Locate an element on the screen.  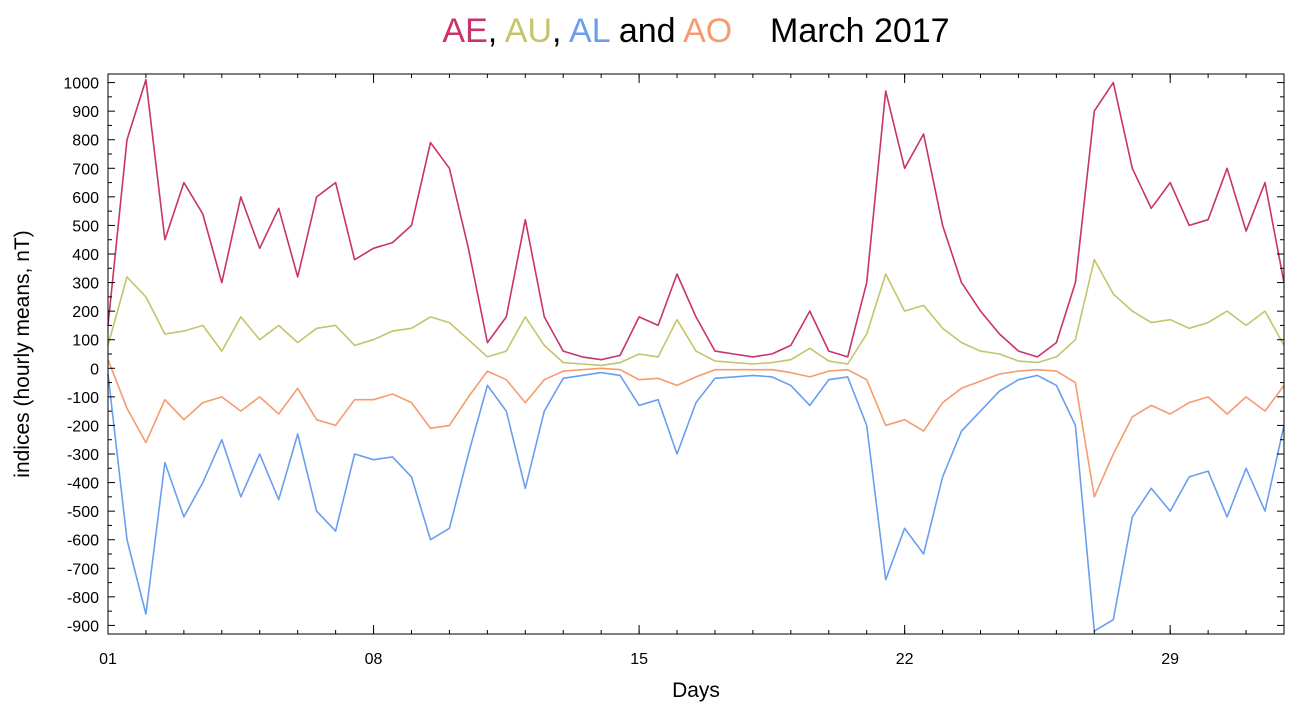
y-tick-label: -800 is located at coordinates (83, 598).